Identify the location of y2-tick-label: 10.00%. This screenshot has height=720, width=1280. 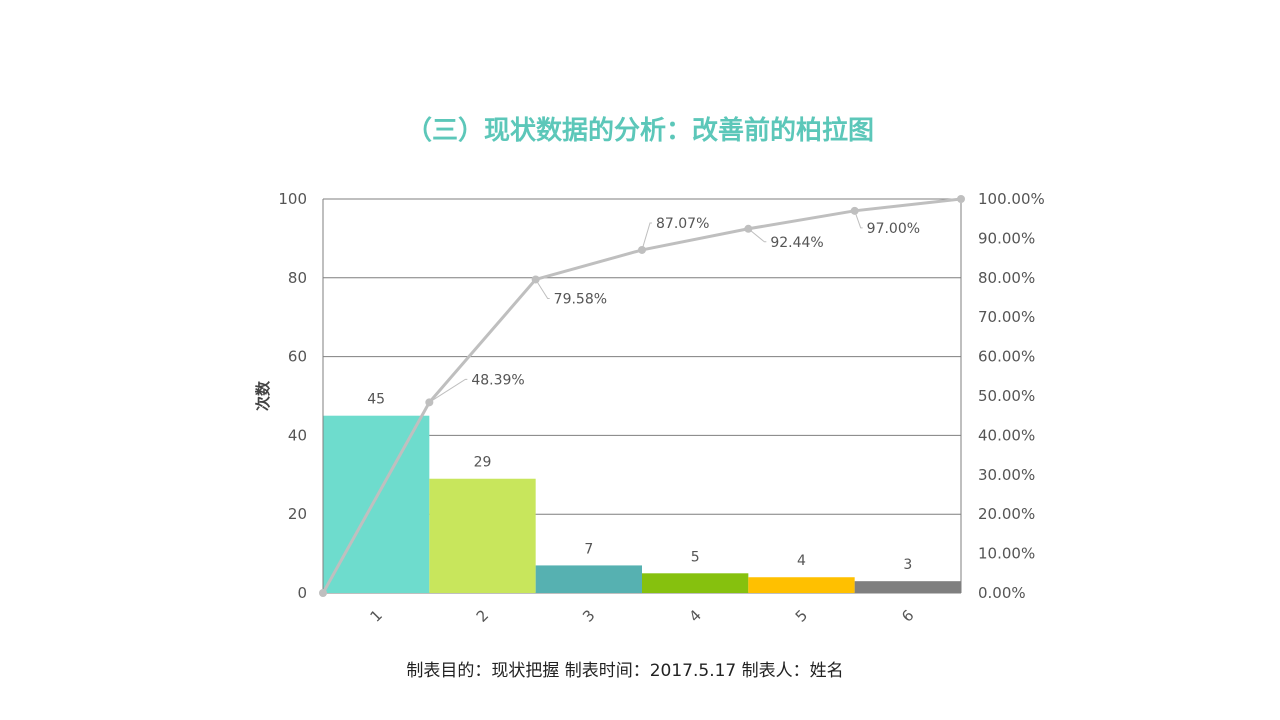
(1006, 554).